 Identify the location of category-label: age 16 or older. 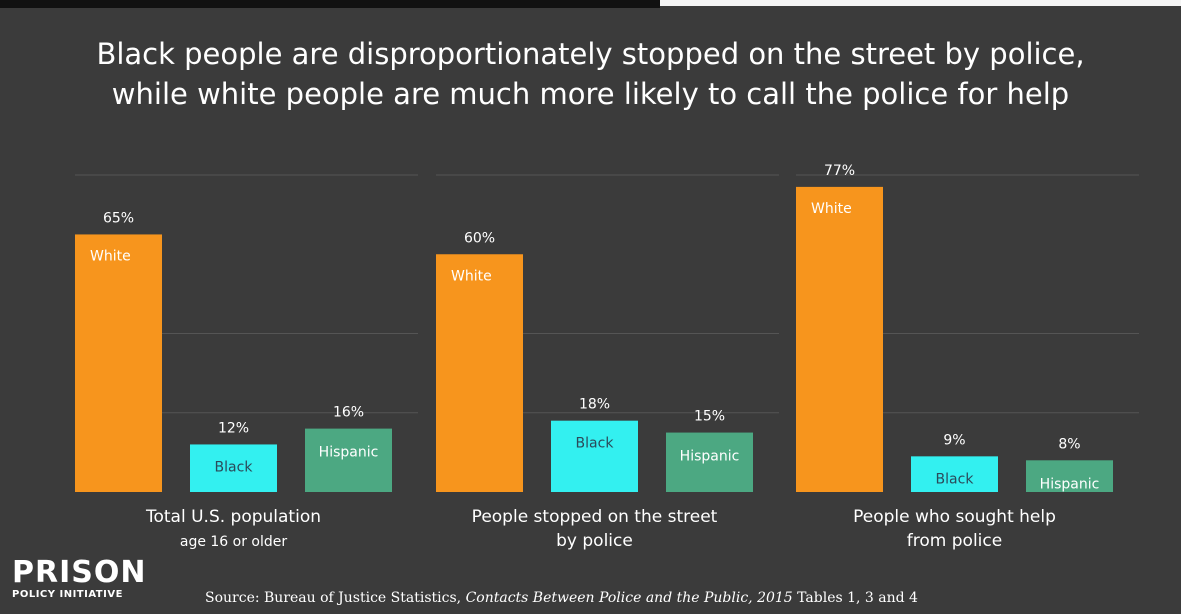
(234, 542).